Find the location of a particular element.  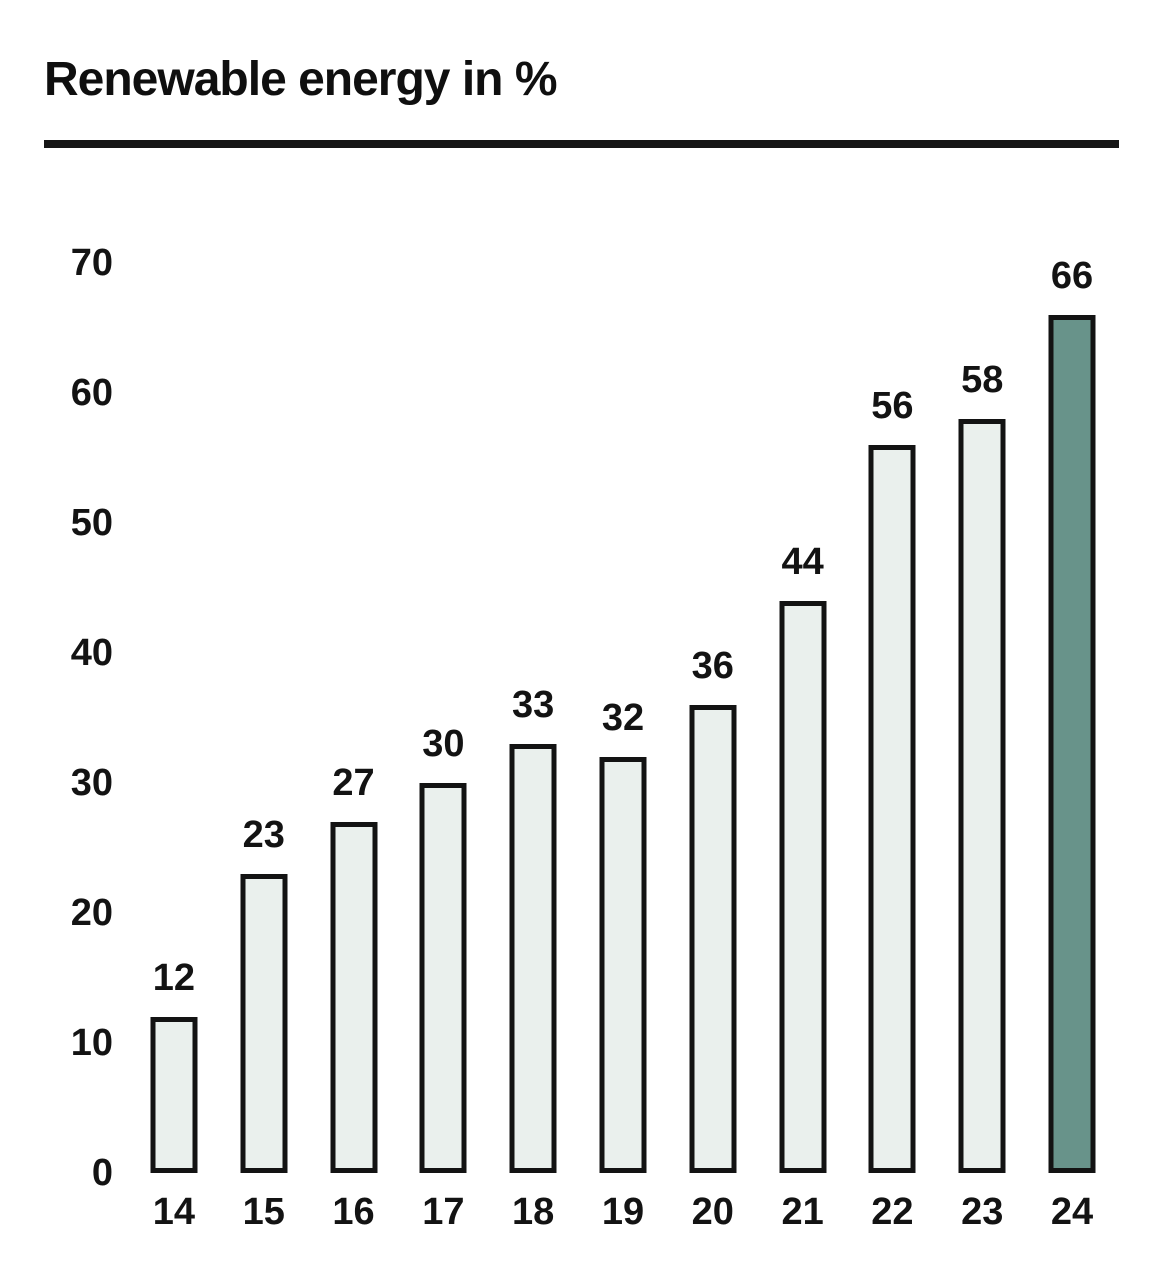

bar-value-label: 44 is located at coordinates (802, 562).